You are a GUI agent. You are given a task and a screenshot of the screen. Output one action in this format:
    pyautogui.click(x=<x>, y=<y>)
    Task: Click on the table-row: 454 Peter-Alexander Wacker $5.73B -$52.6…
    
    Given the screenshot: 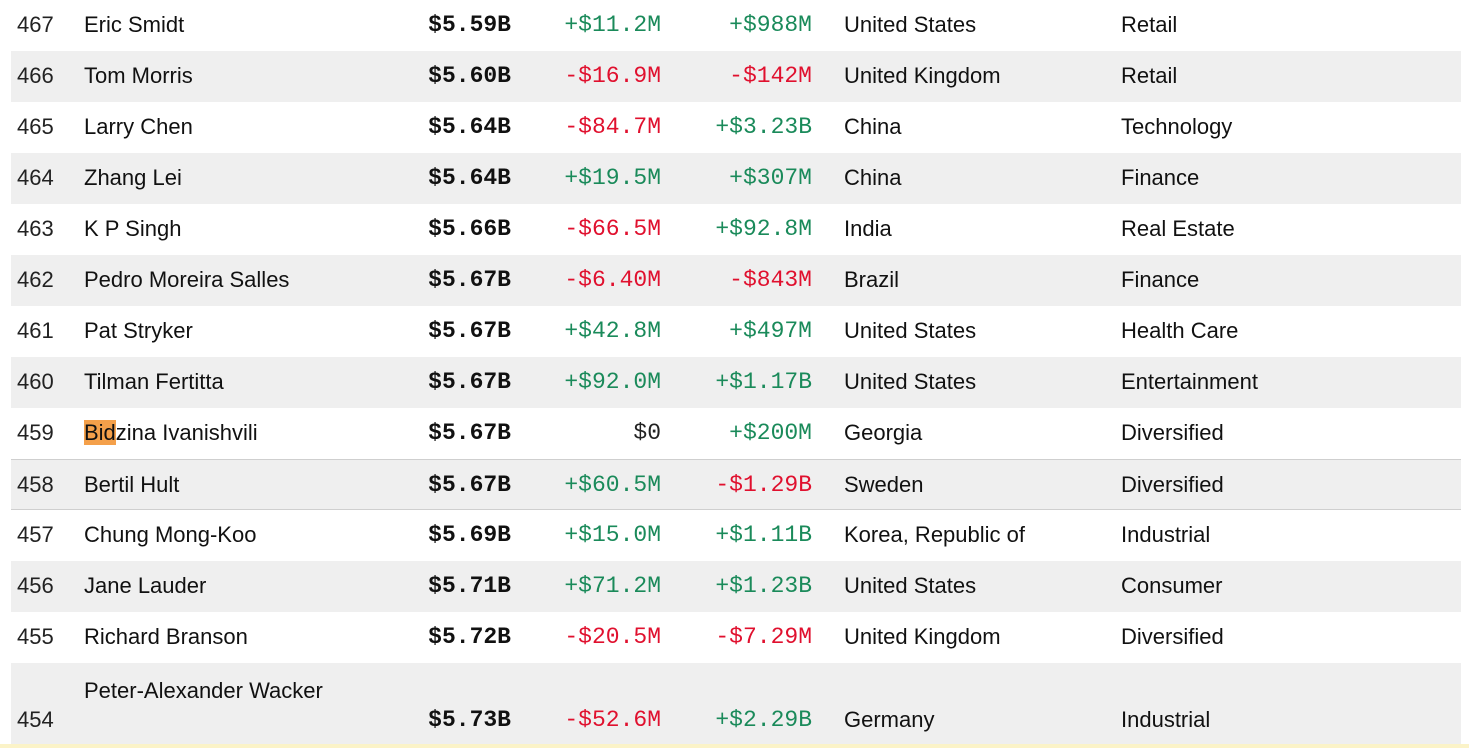 What is the action you would take?
    pyautogui.click(x=736, y=705)
    